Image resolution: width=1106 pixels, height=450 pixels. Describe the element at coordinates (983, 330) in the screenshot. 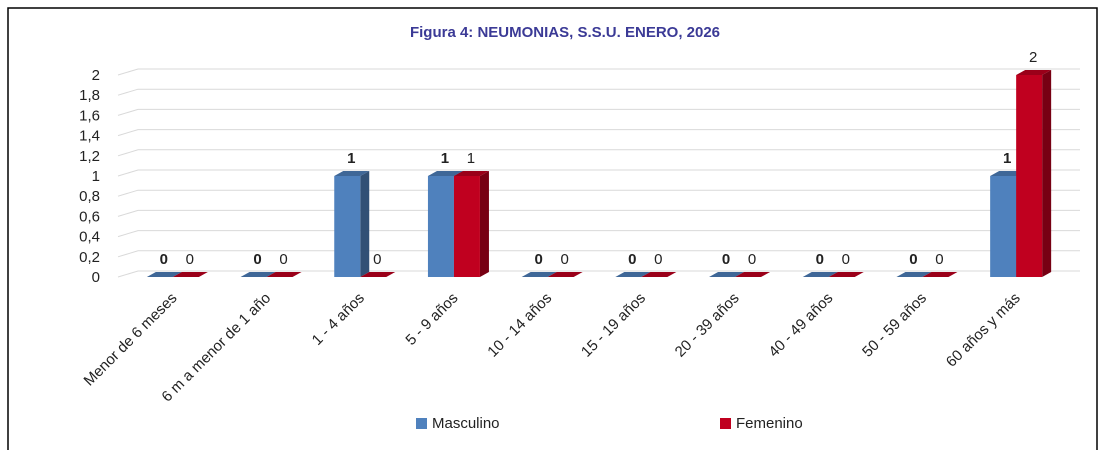

I see `x-tick-label: 60 años y más` at that location.